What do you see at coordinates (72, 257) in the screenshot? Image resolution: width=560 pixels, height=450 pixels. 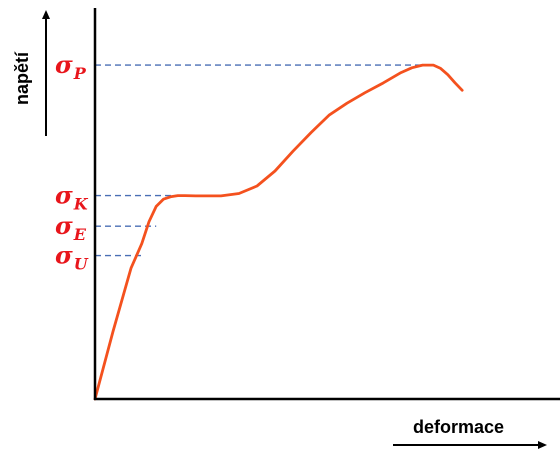 I see `level-label-sigma-u: σU` at bounding box center [72, 257].